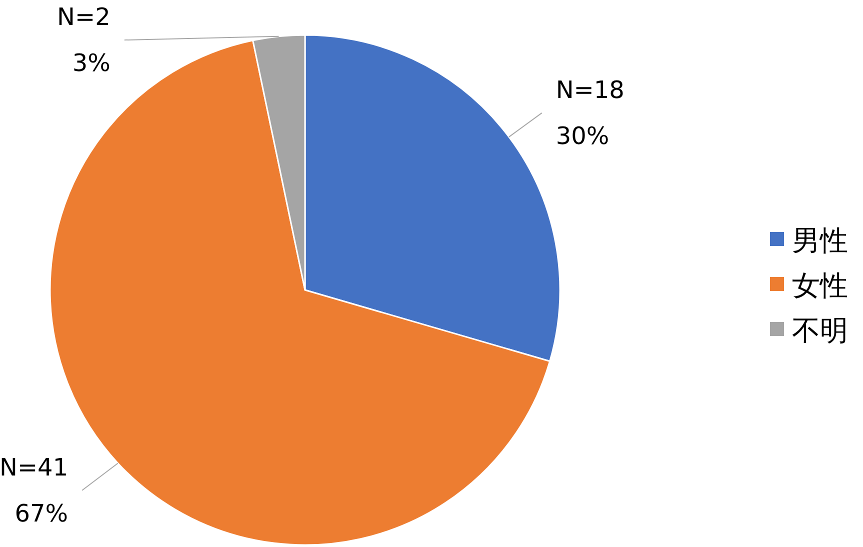  I want to click on data-label: N=2 3%, so click(83, 40).